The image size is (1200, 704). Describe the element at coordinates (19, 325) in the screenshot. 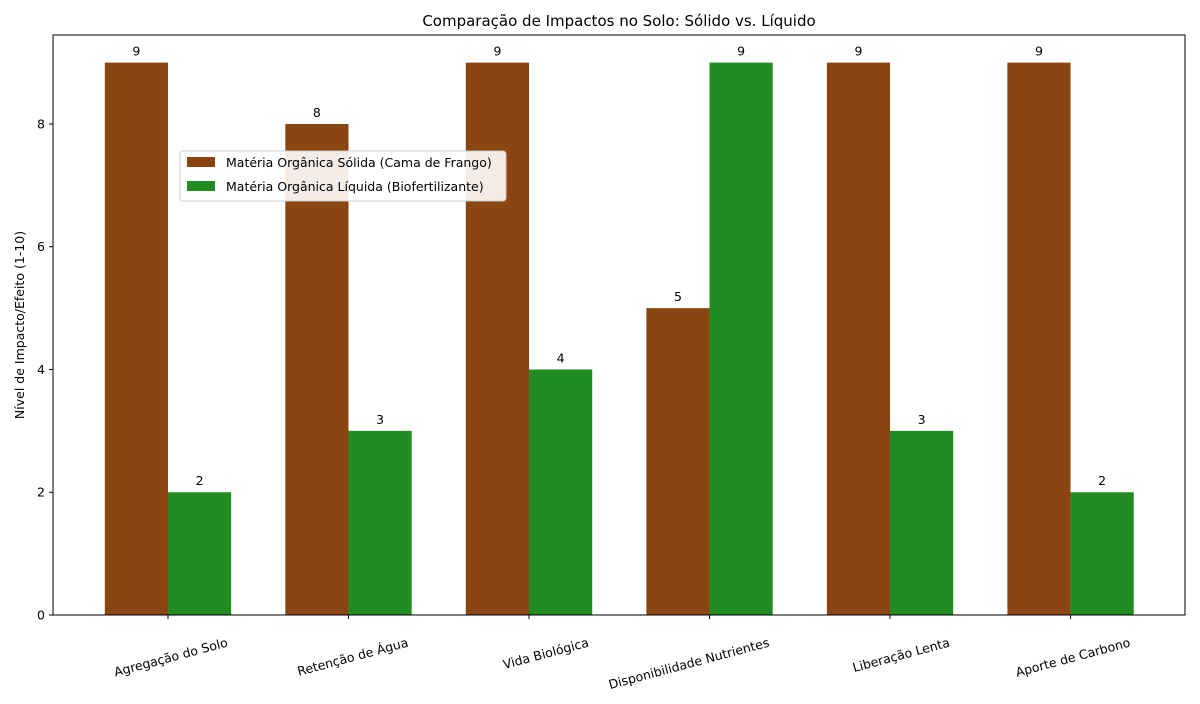

I see `y-axis-label: Nível de Impacto/Efeito (1-10)` at that location.